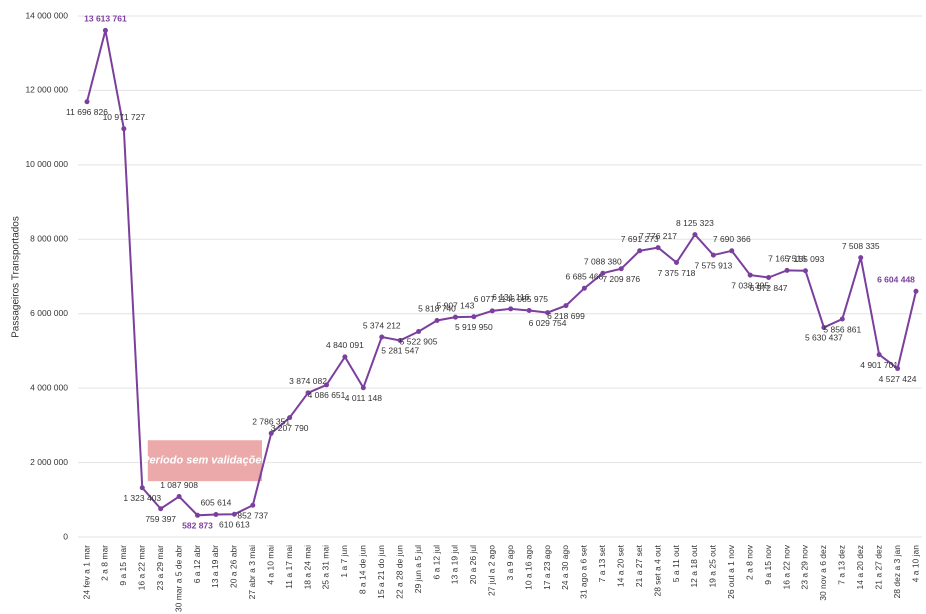 The width and height of the screenshot is (926, 614). What do you see at coordinates (215, 566) in the screenshot?
I see `x-tick-label: 13 a 19 abr` at bounding box center [215, 566].